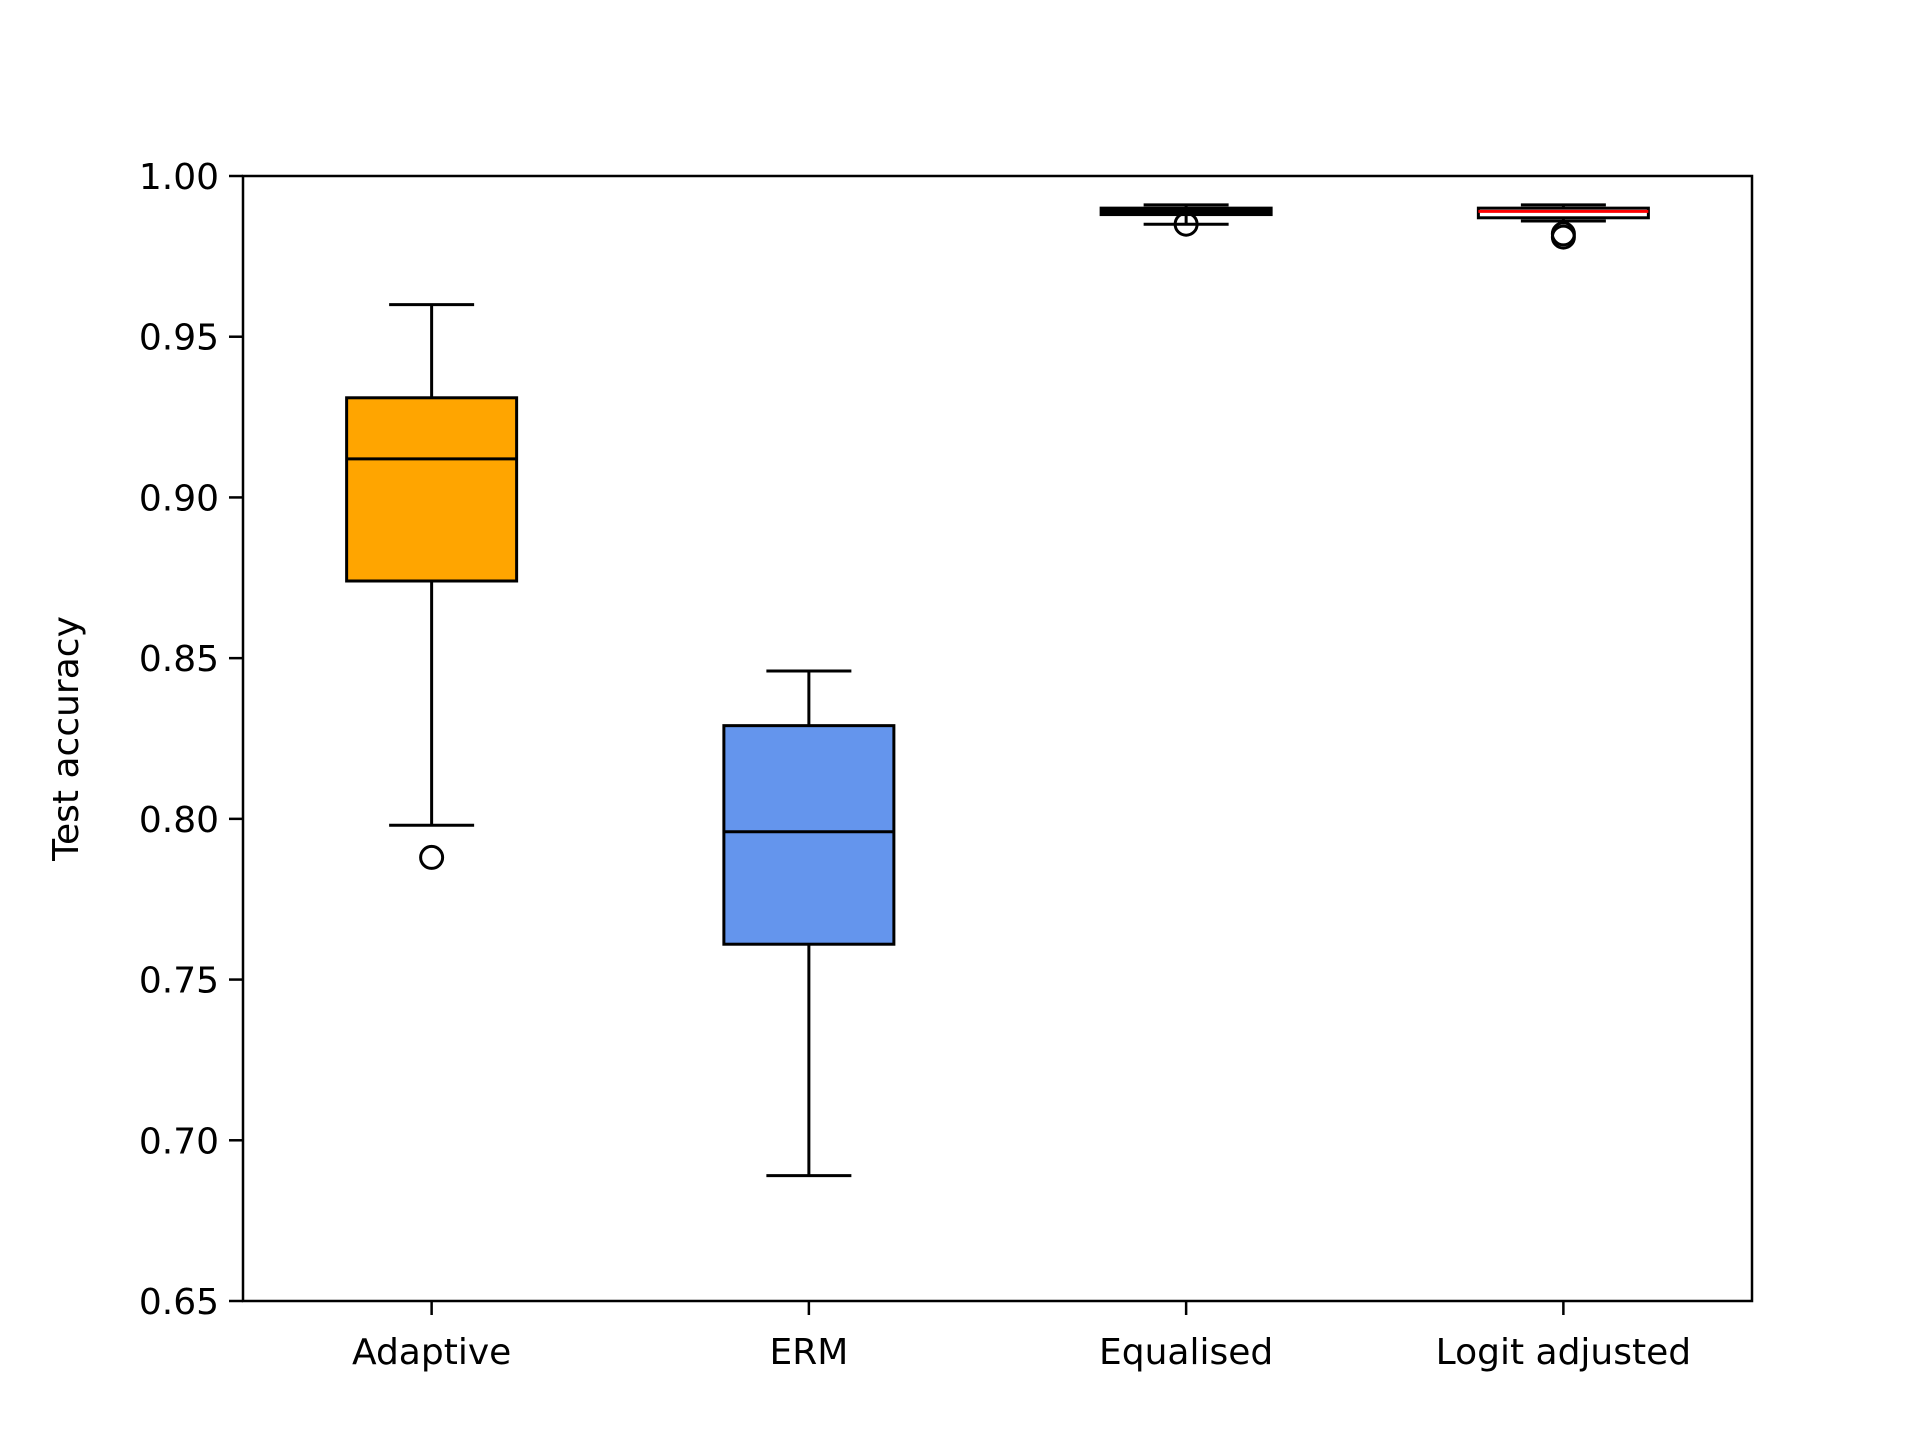  I want to click on y-tick-label: 0.80, so click(179, 820).